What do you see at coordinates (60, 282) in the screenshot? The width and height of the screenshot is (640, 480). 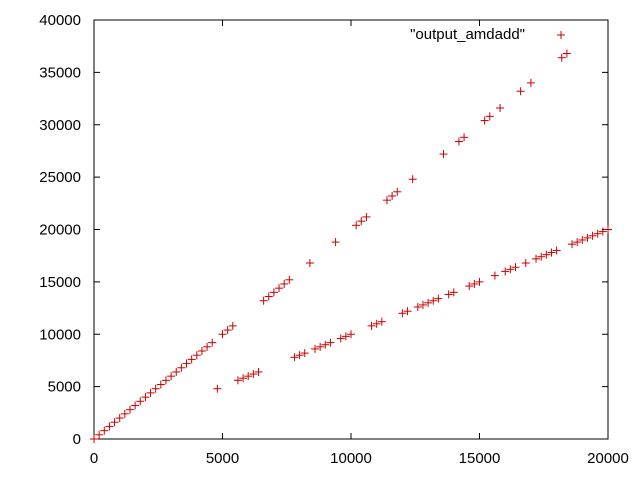 I see `y-tick-label: 15000` at bounding box center [60, 282].